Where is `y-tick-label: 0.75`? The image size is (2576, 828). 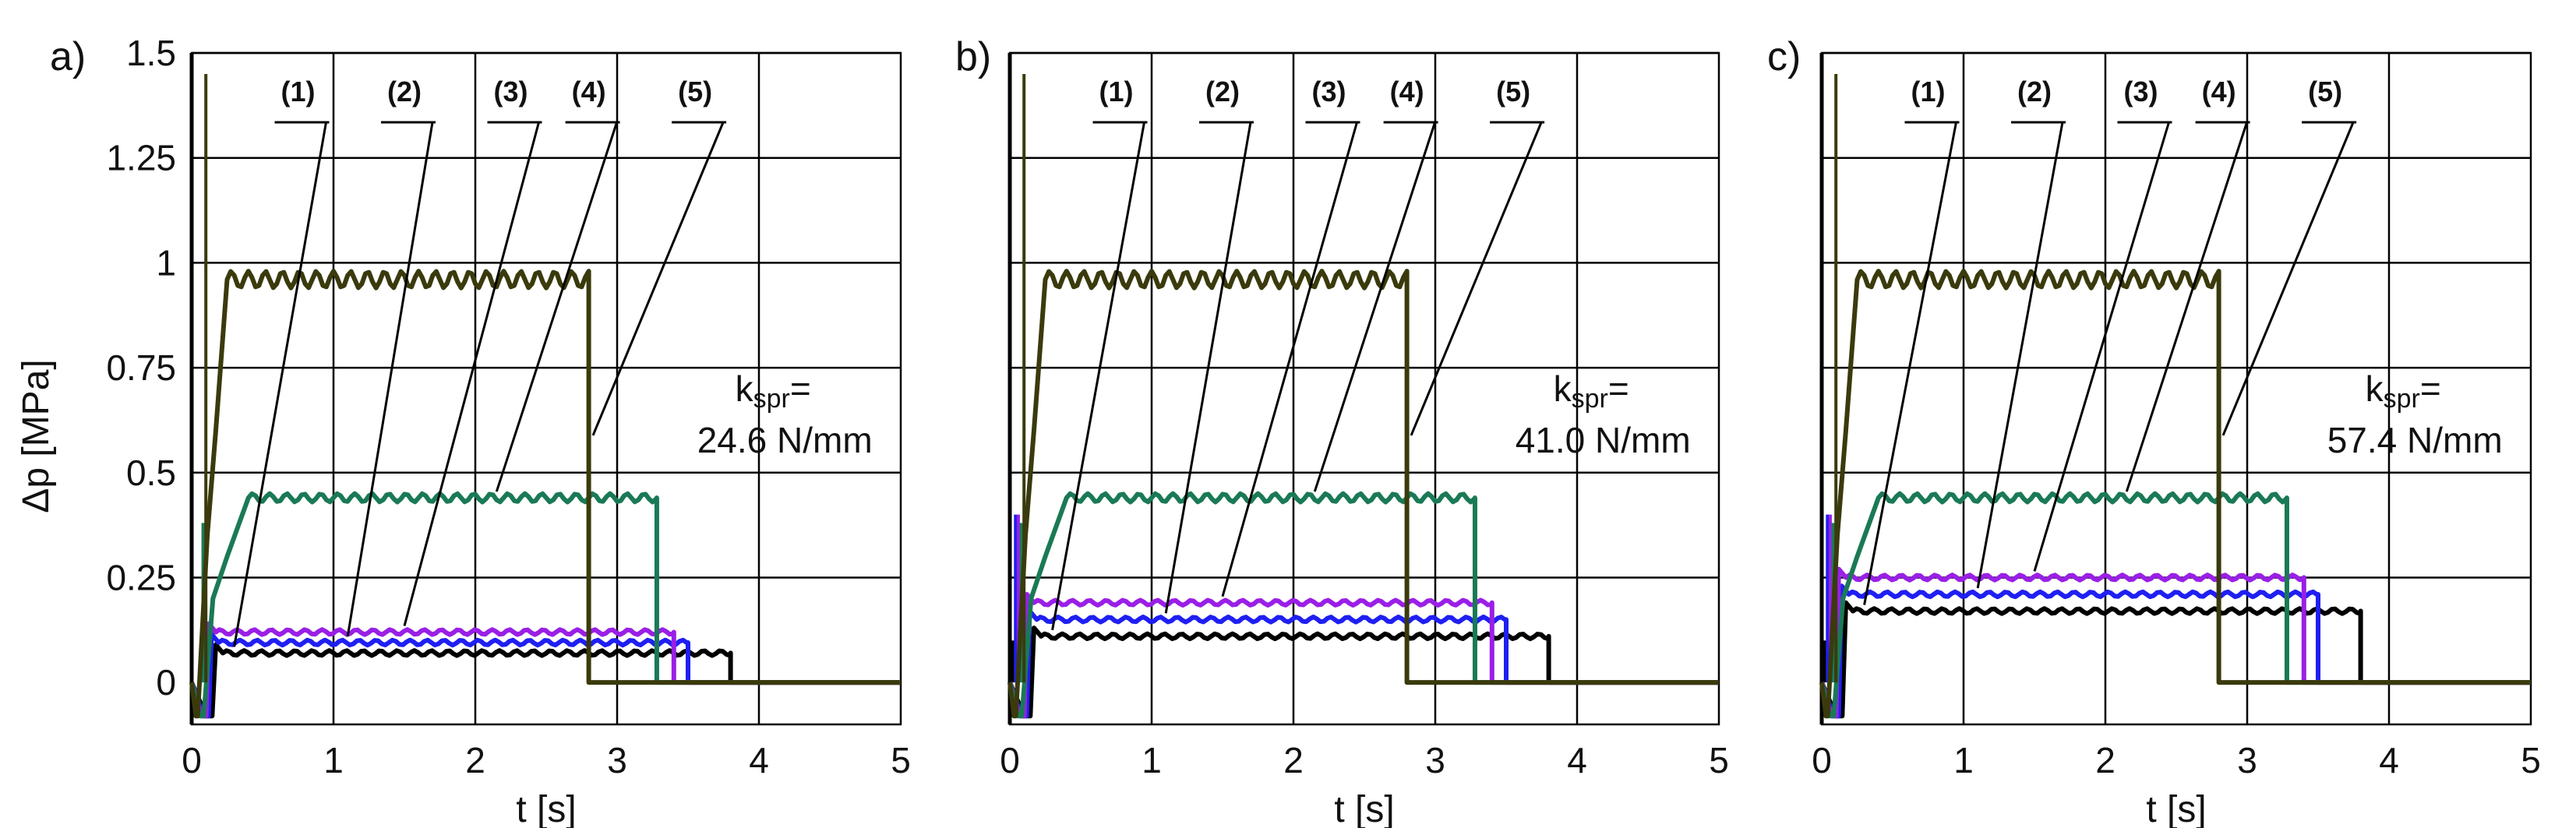
y-tick-label: 0.75 is located at coordinates (141, 367).